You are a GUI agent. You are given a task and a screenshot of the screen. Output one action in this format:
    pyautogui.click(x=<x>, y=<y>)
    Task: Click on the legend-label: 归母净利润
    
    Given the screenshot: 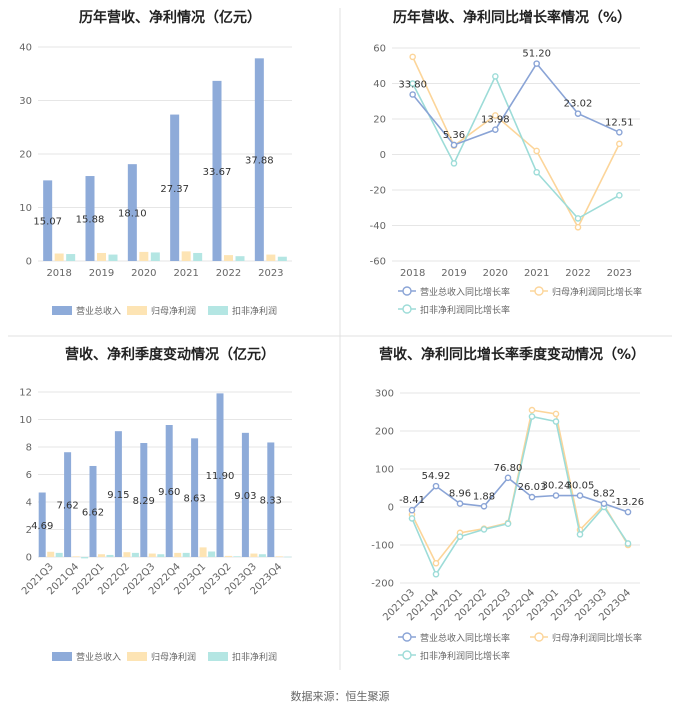 What is the action you would take?
    pyautogui.click(x=173, y=311)
    